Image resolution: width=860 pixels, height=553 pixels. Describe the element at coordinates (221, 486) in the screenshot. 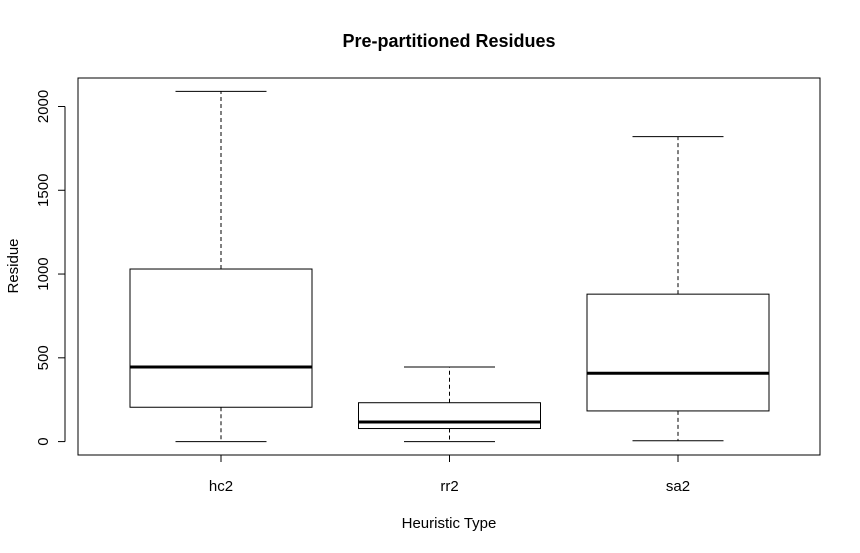

I see `x-tick-label: hc2` at that location.